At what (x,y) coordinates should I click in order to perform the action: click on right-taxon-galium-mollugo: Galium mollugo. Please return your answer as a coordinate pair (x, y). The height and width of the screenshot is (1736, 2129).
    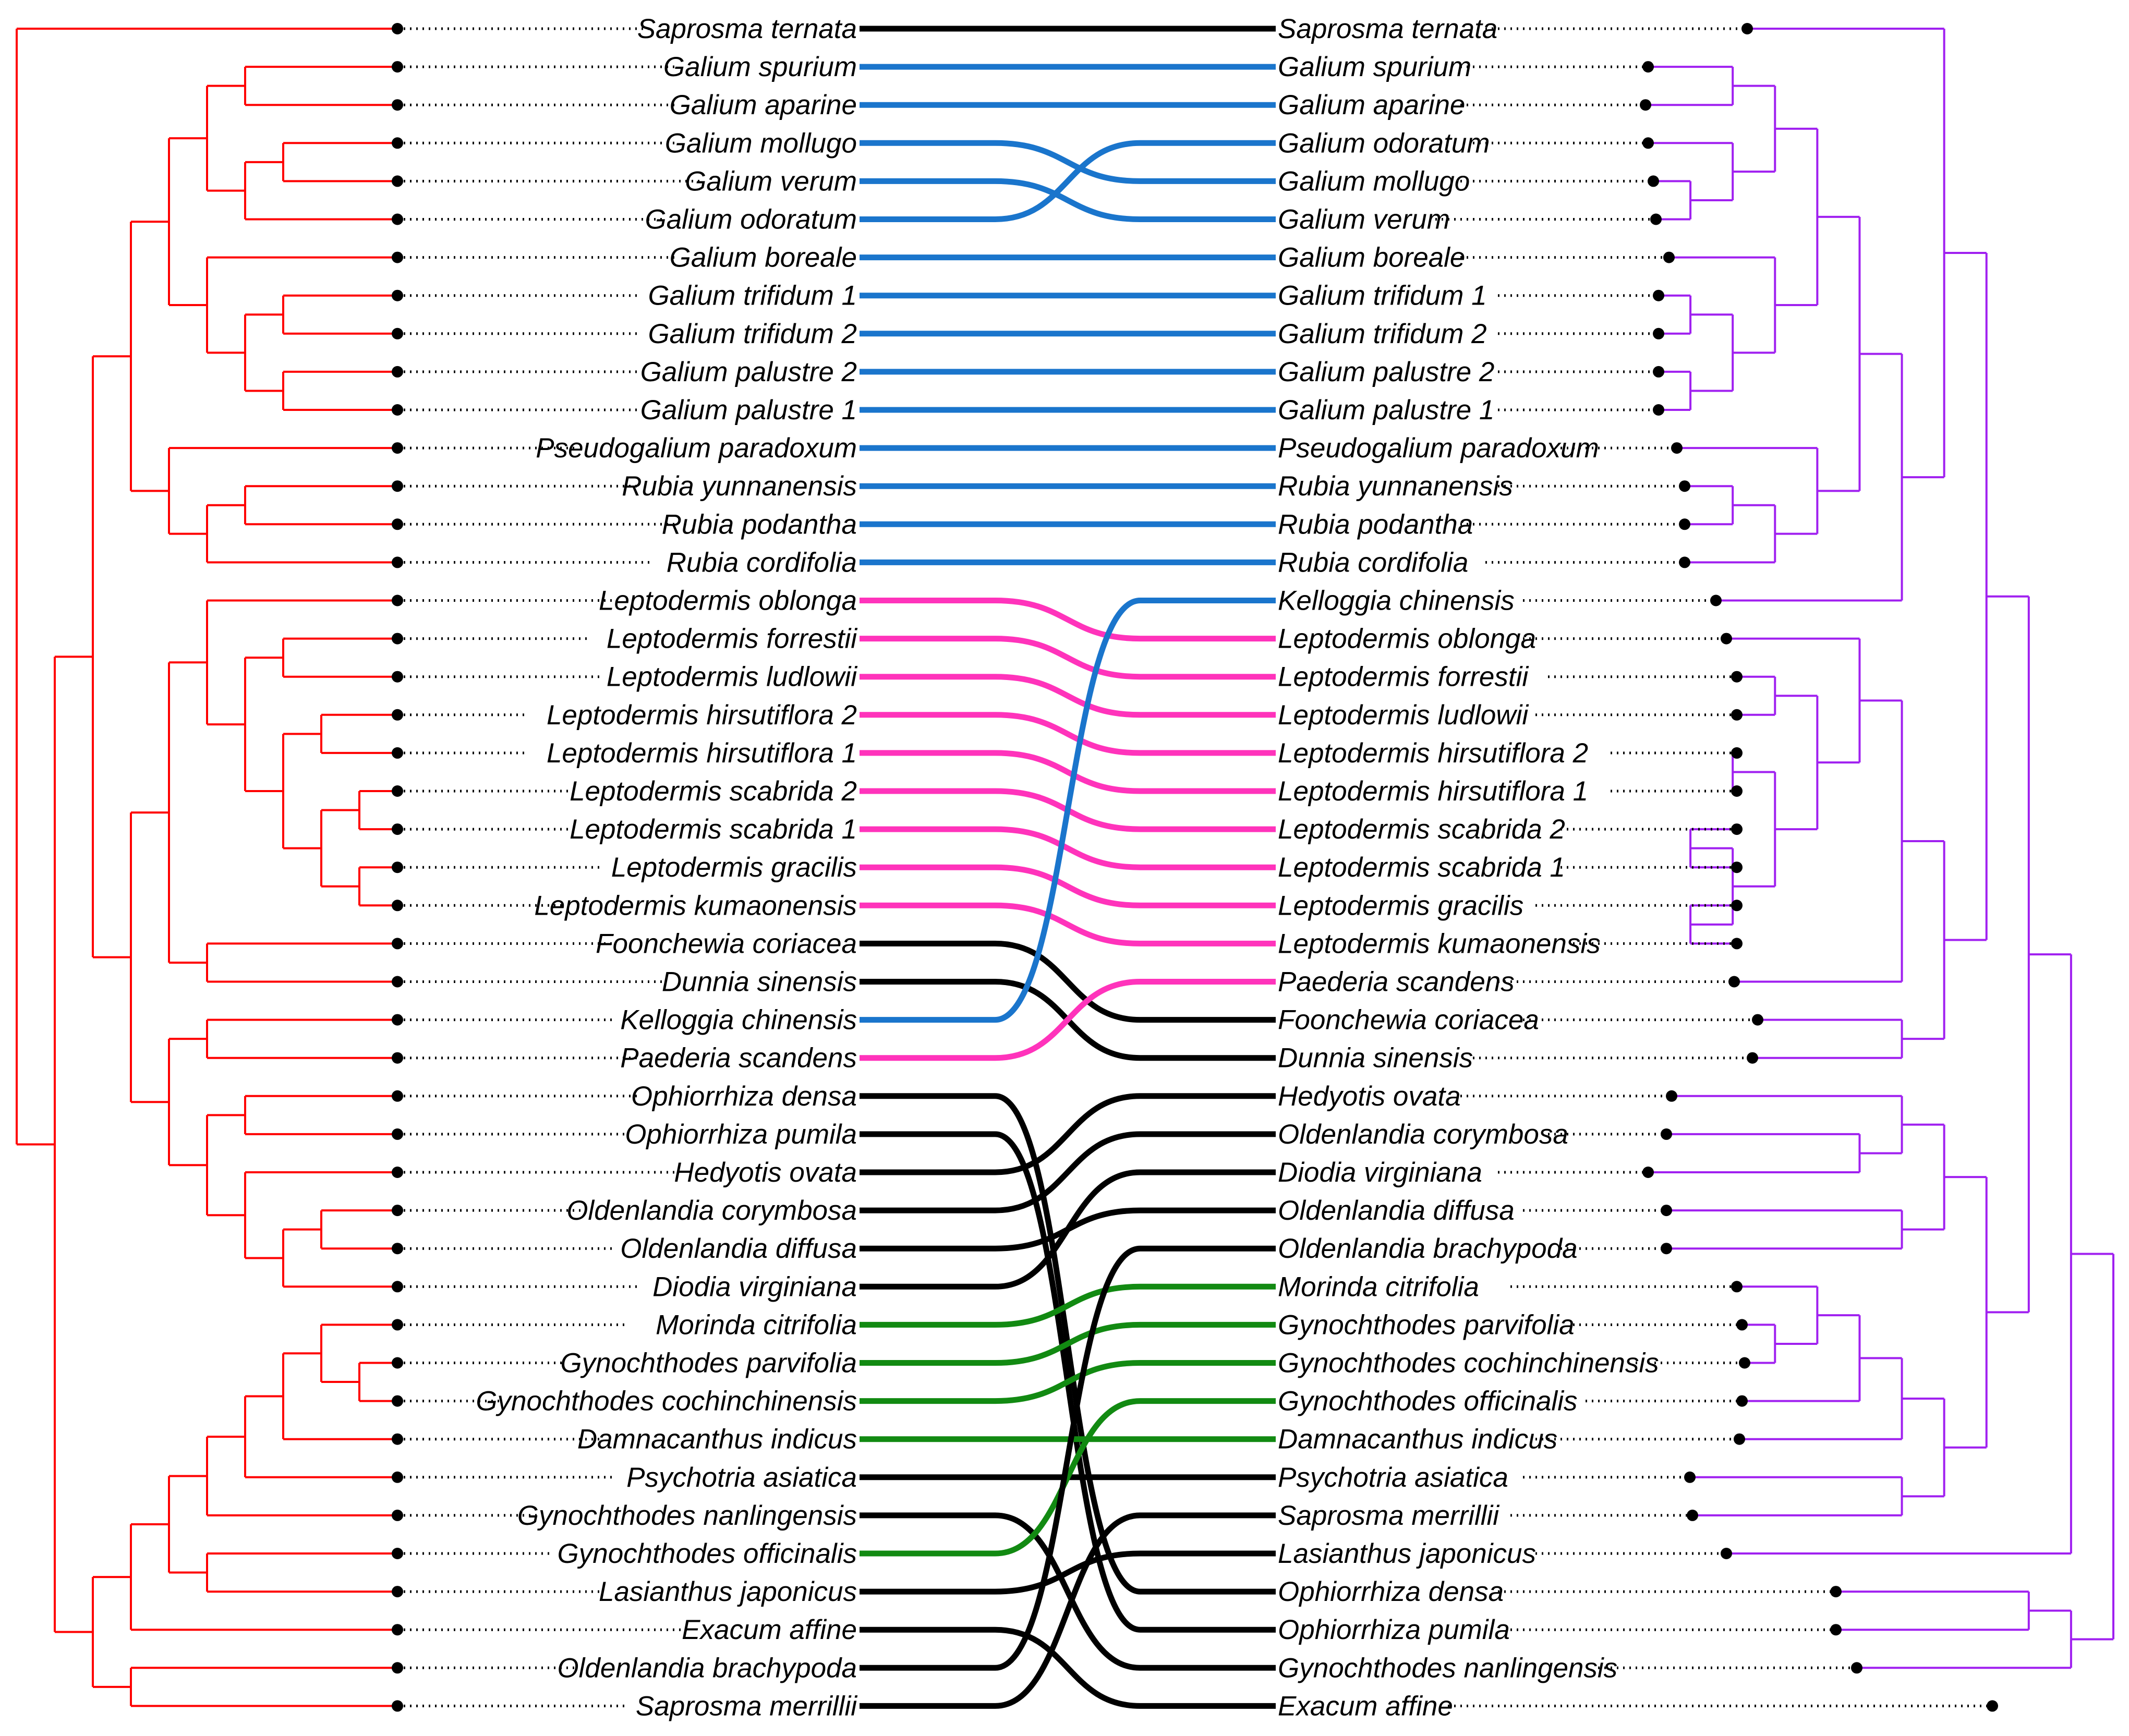
    Looking at the image, I should click on (1374, 181).